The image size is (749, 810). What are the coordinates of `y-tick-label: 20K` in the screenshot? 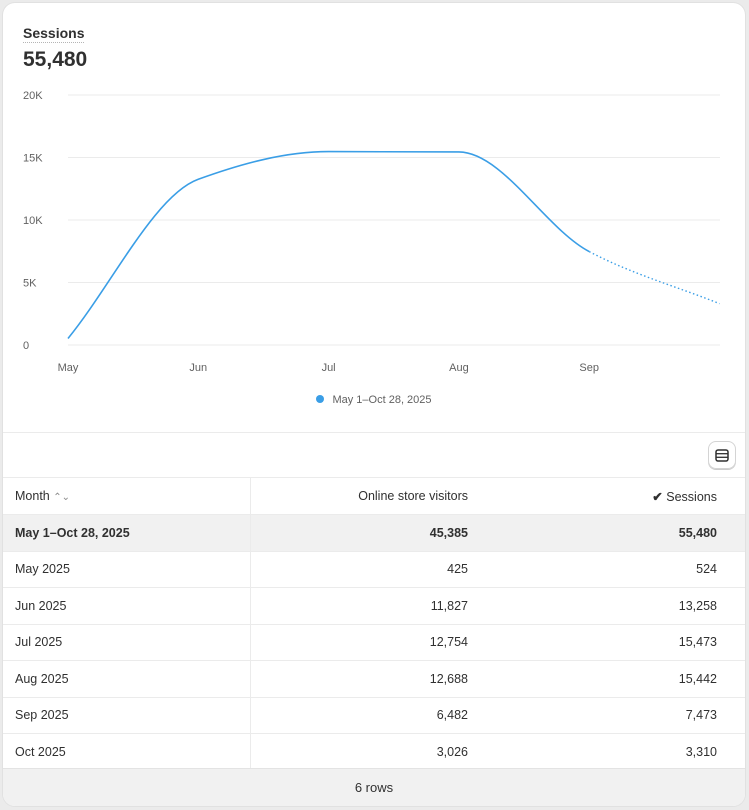 It's located at (33, 96).